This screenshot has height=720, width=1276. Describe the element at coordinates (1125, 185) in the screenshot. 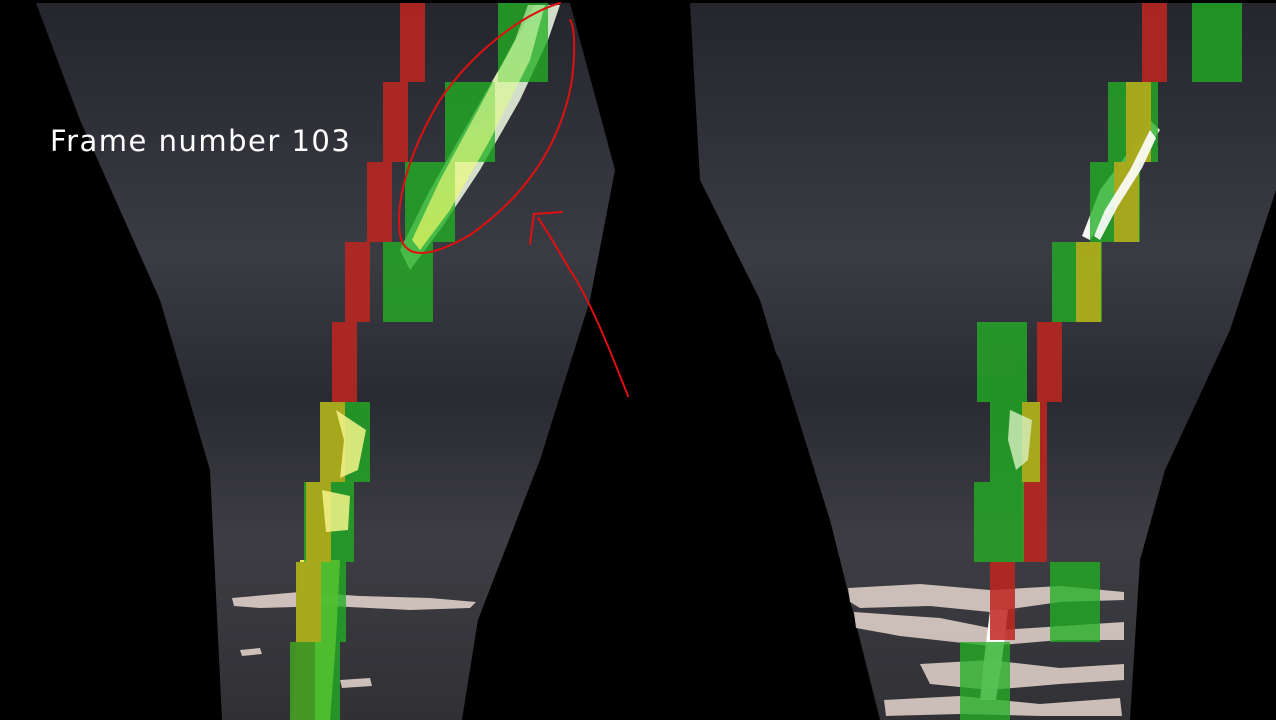

I see `right-window-highlight` at that location.